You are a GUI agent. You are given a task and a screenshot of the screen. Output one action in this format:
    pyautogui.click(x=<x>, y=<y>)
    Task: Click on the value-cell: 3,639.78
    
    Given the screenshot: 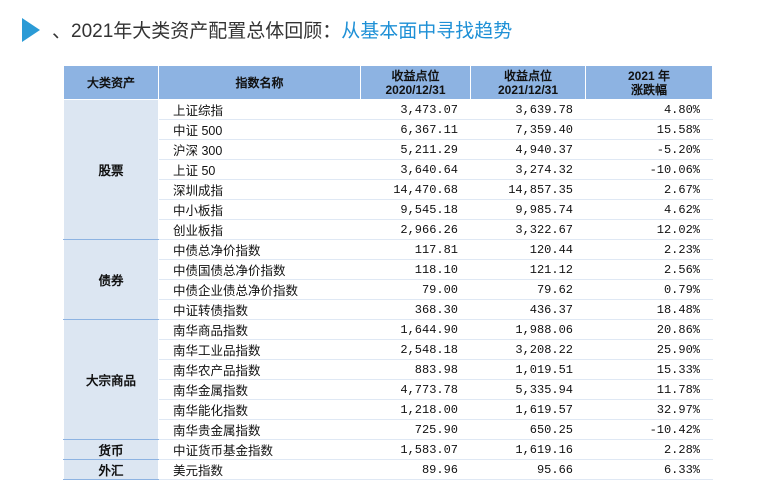 What is the action you would take?
    pyautogui.click(x=528, y=109)
    